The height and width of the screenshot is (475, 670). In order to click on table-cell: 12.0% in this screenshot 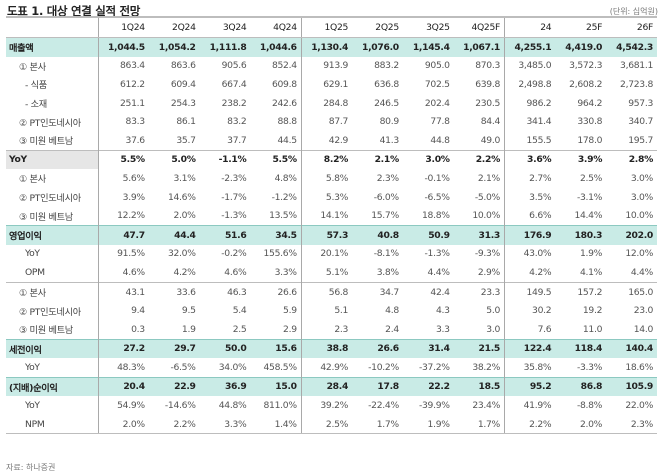, I will do `click(639, 254)`.